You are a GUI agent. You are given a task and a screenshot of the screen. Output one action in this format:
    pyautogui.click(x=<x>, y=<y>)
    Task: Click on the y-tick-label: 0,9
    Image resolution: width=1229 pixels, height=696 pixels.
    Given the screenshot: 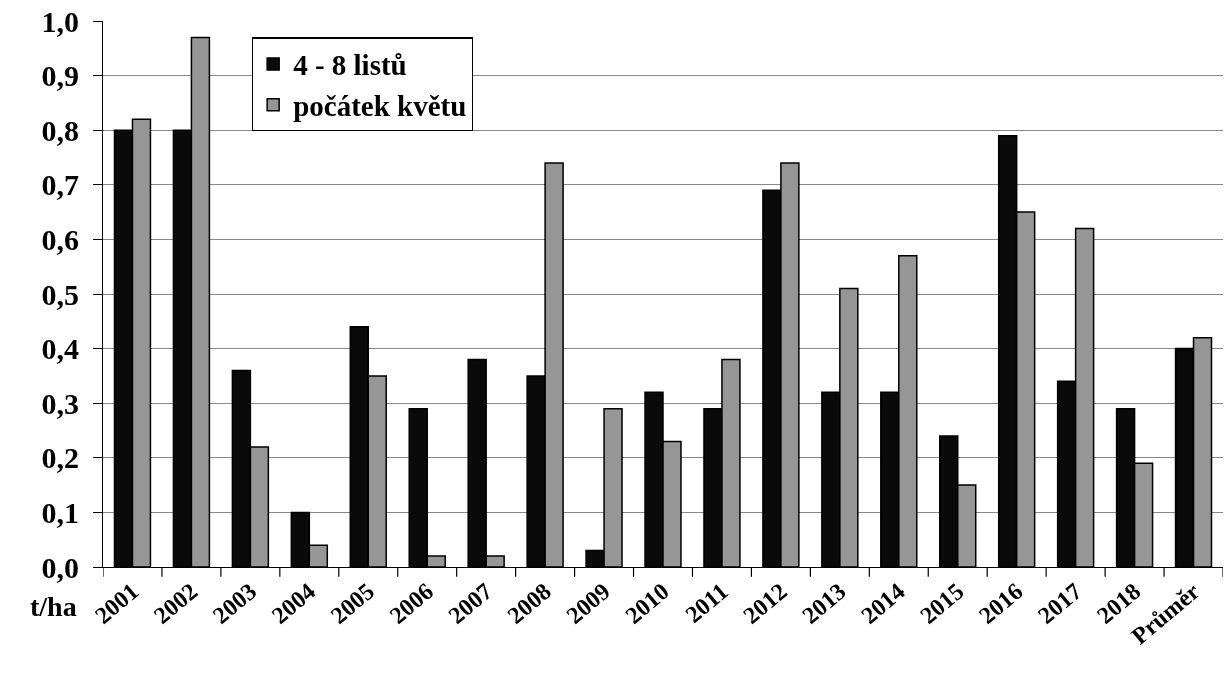 What is the action you would take?
    pyautogui.click(x=60, y=76)
    